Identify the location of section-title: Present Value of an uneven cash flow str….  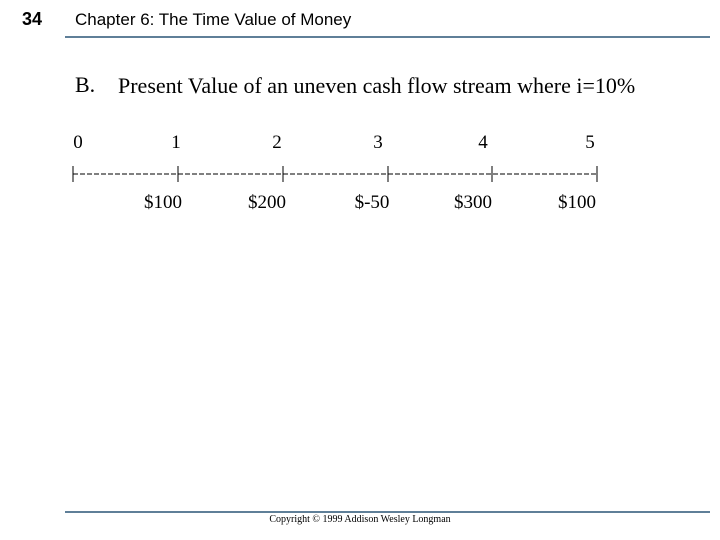
(377, 85).